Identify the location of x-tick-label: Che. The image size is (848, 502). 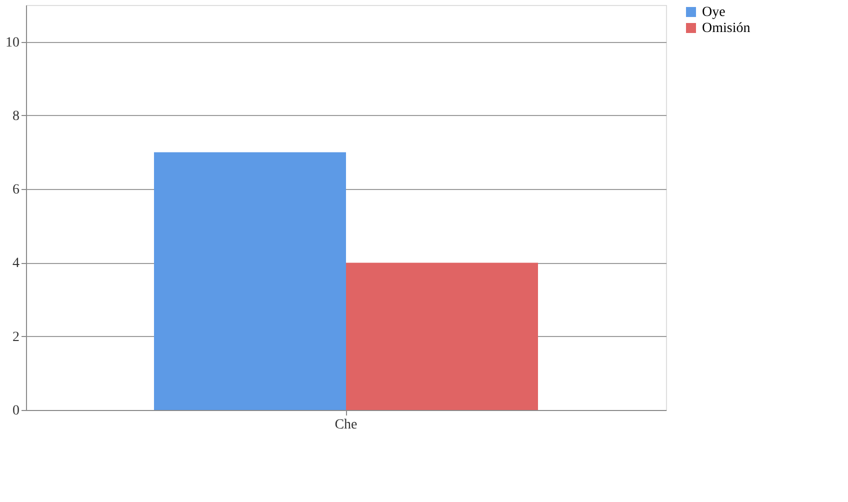
(346, 425).